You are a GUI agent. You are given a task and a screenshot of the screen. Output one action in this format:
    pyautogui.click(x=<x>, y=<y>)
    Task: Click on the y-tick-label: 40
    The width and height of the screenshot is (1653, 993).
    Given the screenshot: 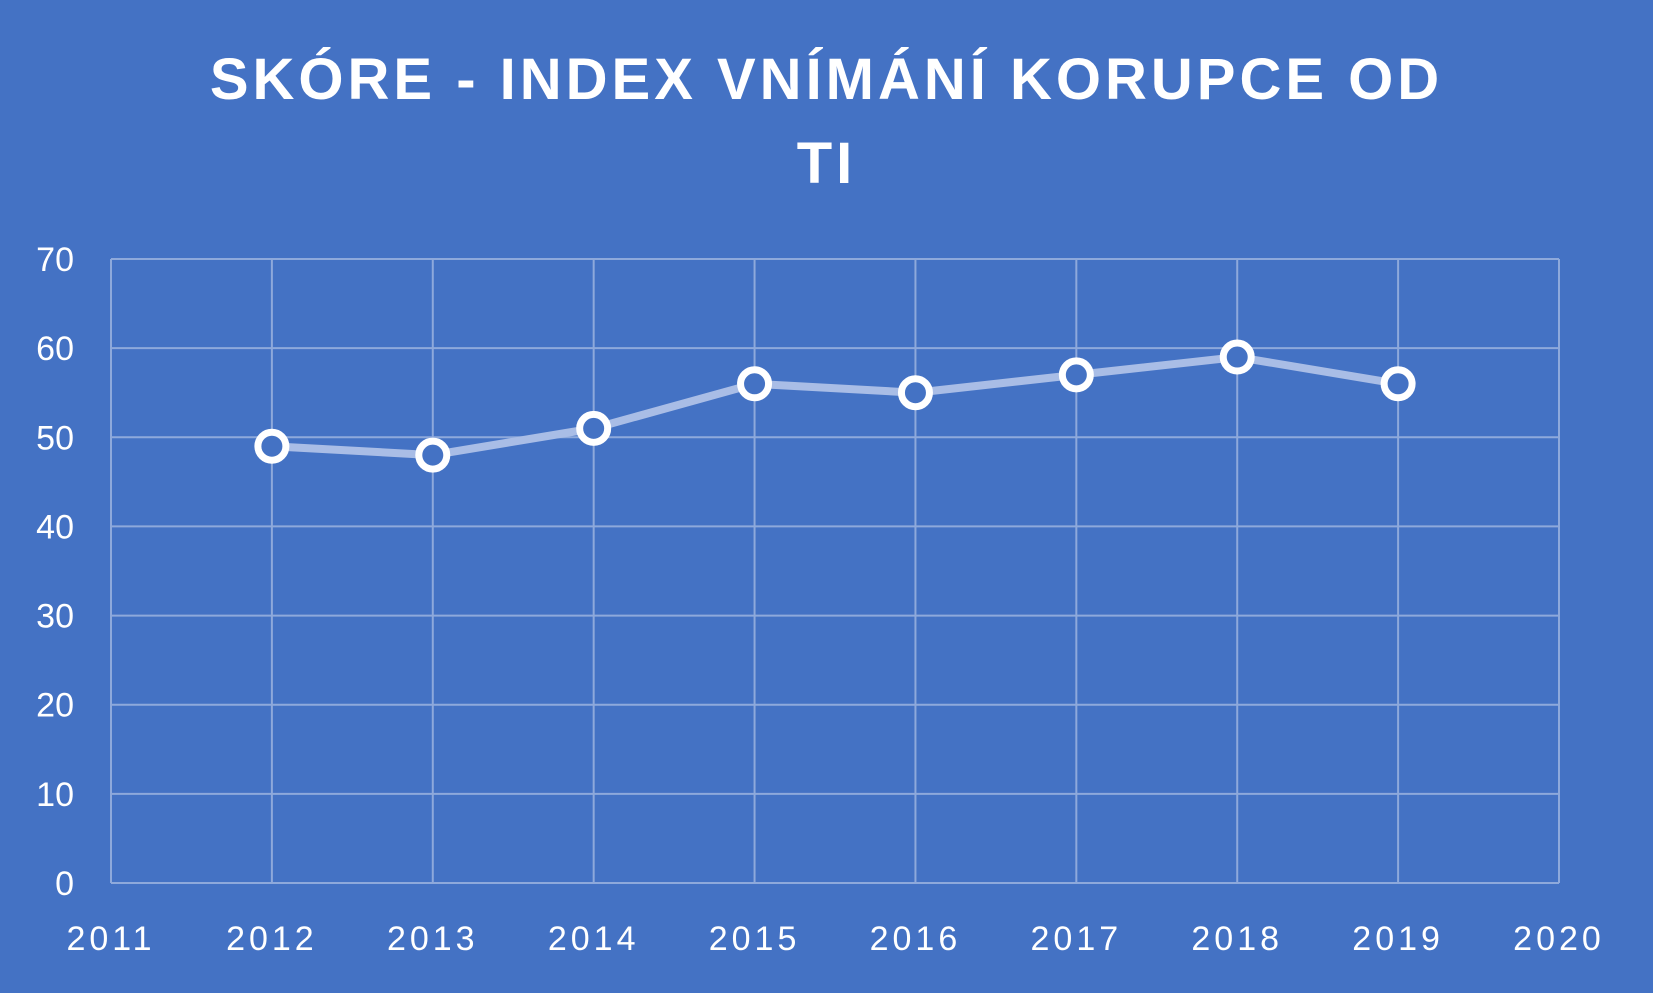 What is the action you would take?
    pyautogui.click(x=55, y=527)
    